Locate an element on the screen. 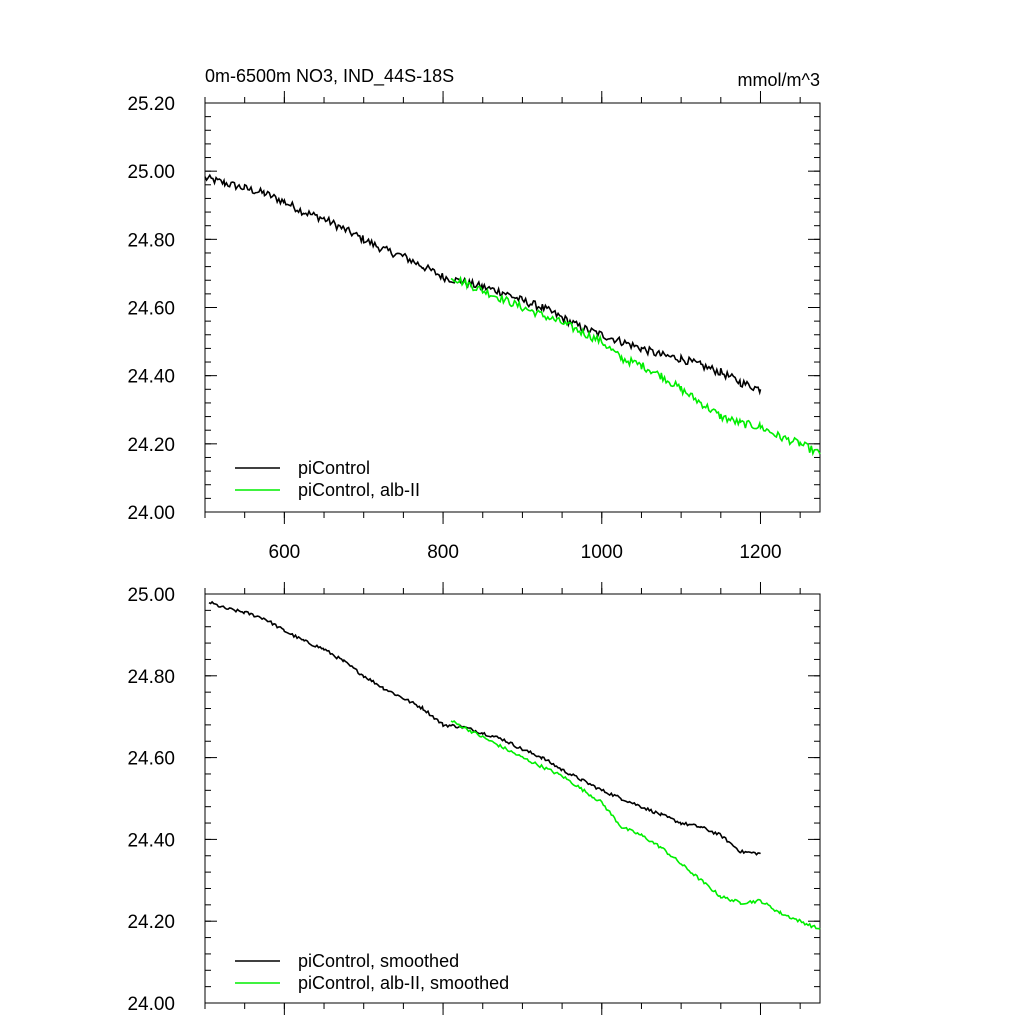 This screenshot has height=1024, width=1024. legend-label: piControl, alb-II, smoothed is located at coordinates (403, 983).